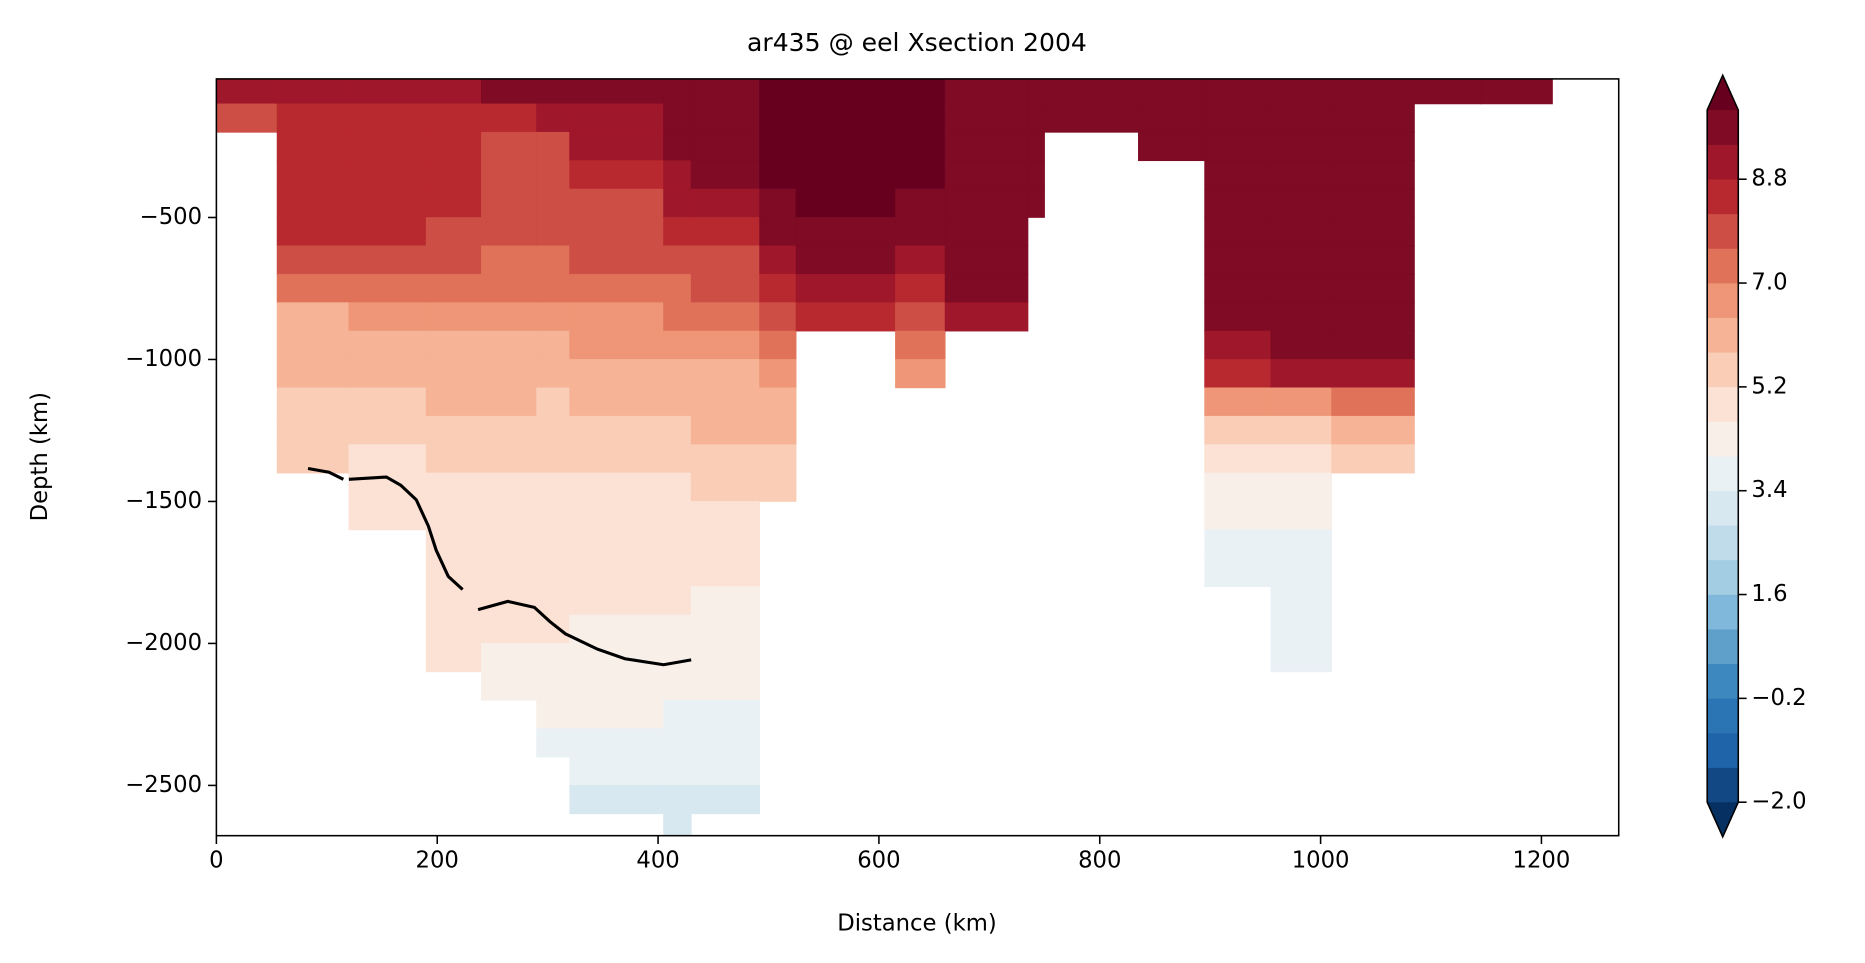 The image size is (1865, 963). Describe the element at coordinates (1769, 283) in the screenshot. I see `colorbar-tick-label: 7.0` at that location.